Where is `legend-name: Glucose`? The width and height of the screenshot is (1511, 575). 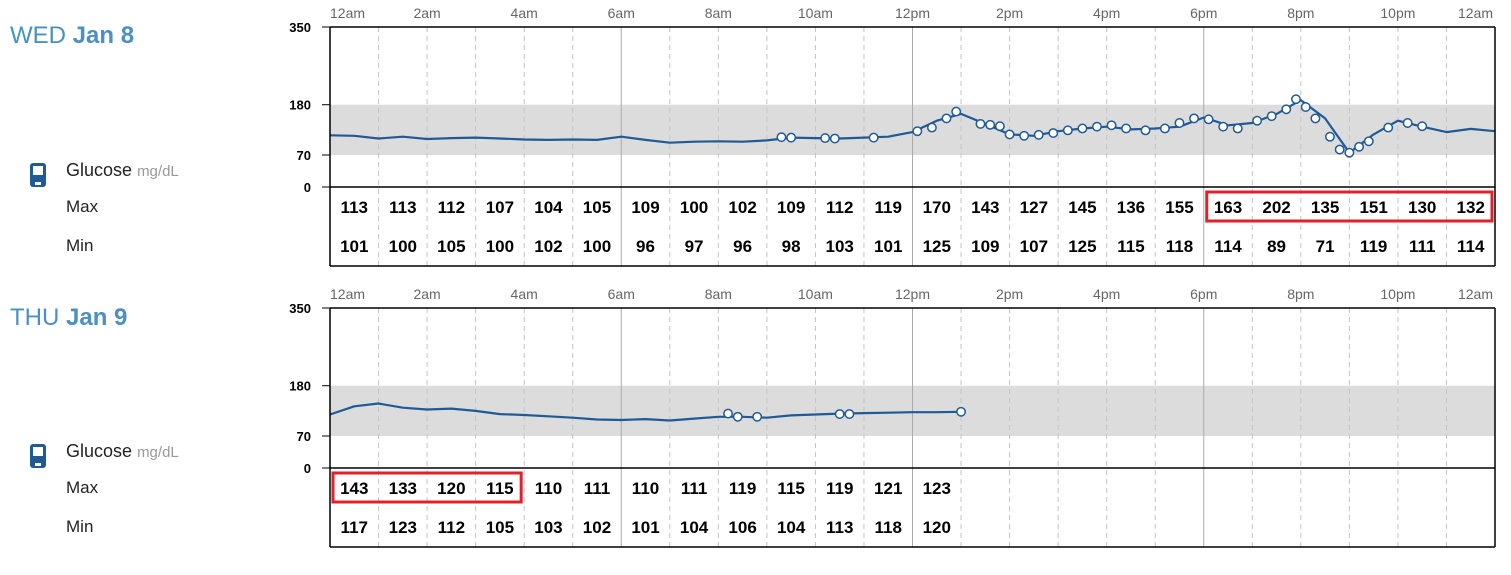 legend-name: Glucose is located at coordinates (99, 170).